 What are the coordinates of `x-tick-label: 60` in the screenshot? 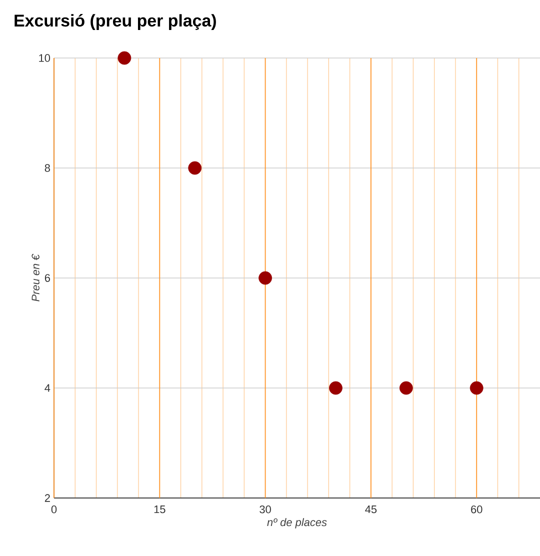 It's located at (476, 510).